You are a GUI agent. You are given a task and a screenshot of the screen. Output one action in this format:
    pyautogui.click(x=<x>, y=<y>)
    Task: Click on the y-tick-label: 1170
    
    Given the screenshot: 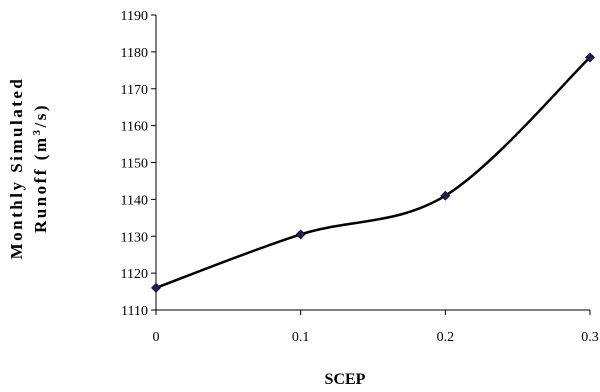 What is the action you would take?
    pyautogui.click(x=134, y=90)
    